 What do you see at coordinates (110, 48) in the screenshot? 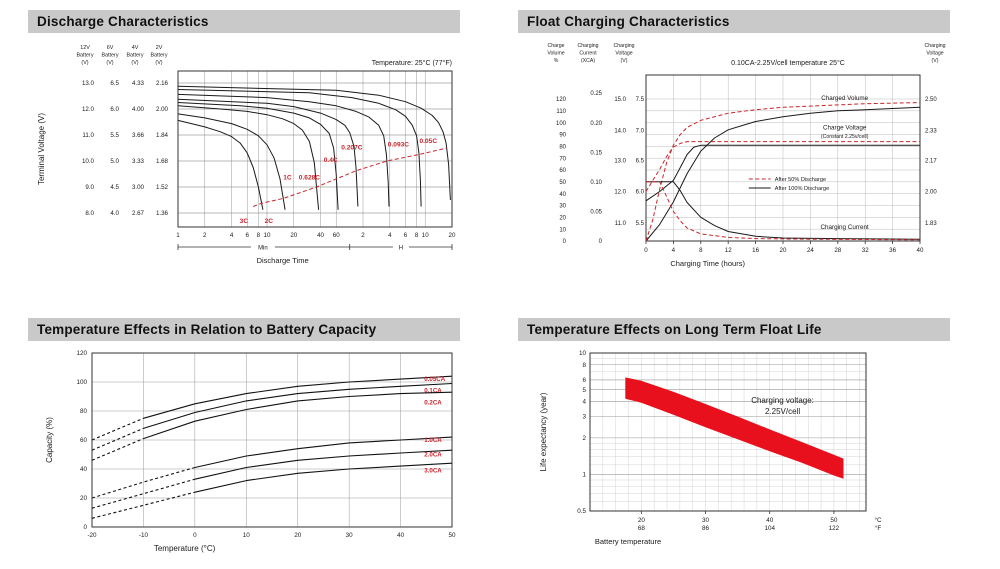
I see `svg-text: 6V` at bounding box center [110, 48].